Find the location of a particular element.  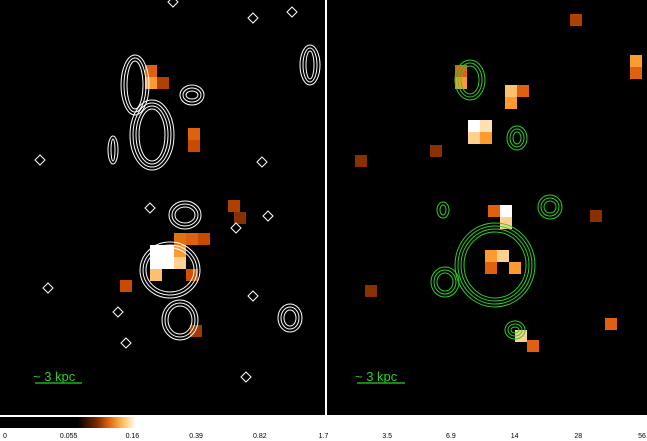

colorbar-tick-label: 0.39 is located at coordinates (196, 436).